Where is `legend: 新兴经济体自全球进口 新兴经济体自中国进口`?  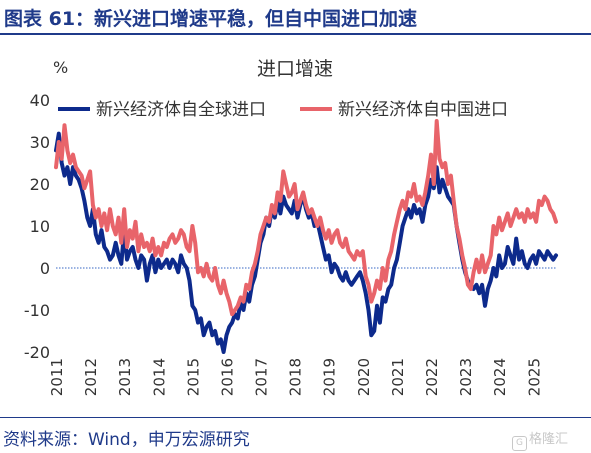
legend: 新兴经济体自全球进口 新兴经济体自中国进口 is located at coordinates (283, 110).